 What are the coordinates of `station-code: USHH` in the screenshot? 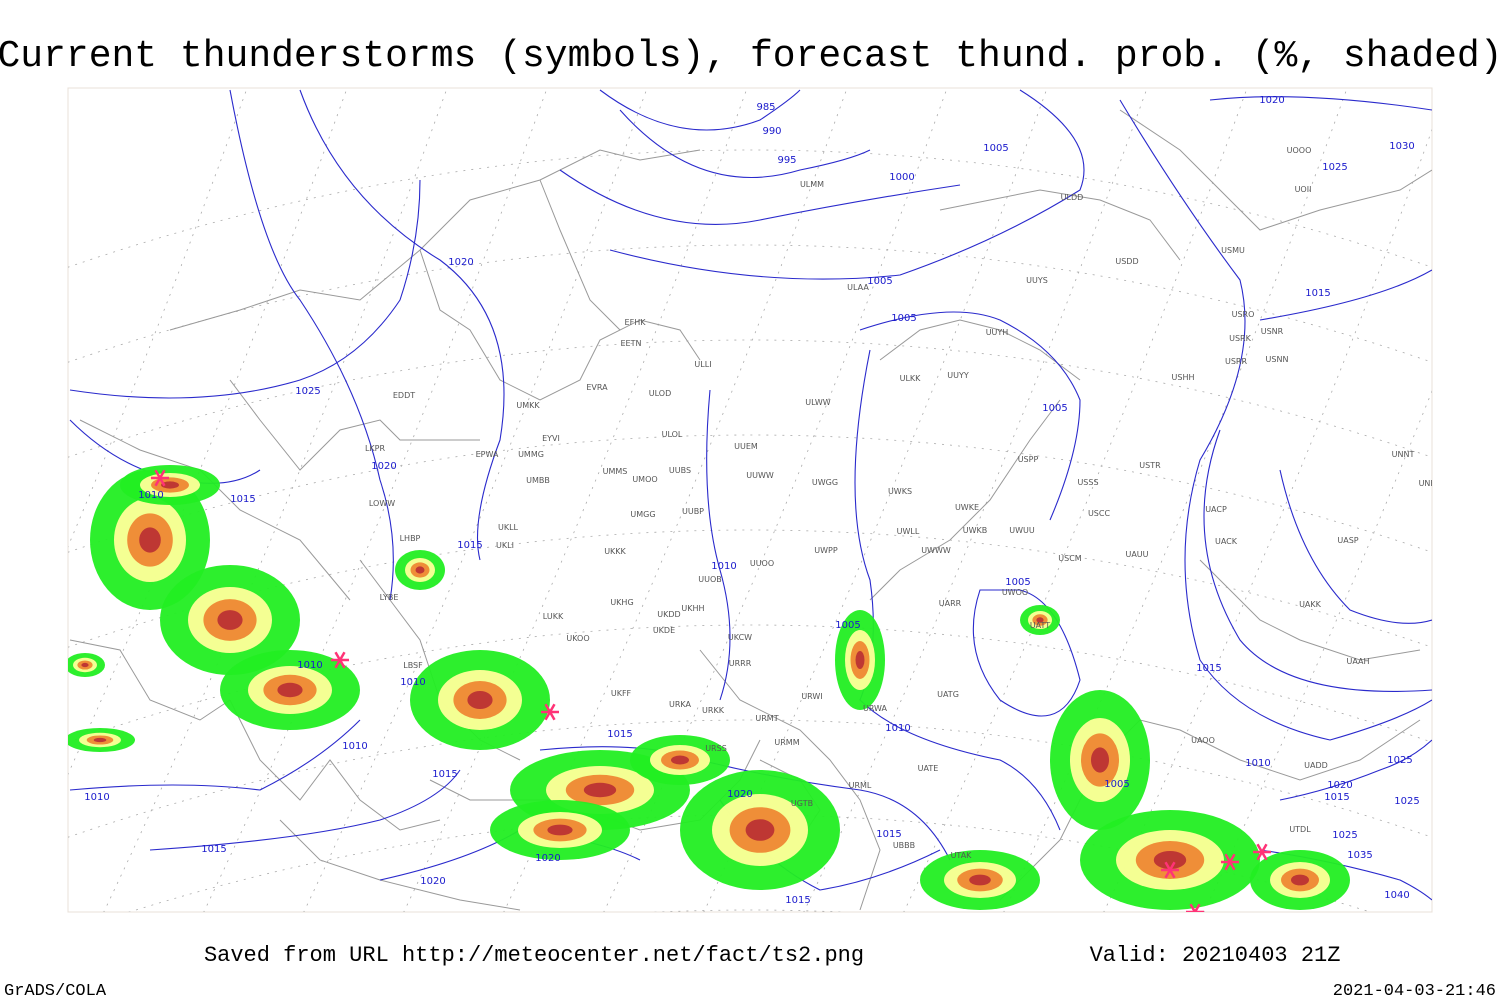 It's located at (1183, 377).